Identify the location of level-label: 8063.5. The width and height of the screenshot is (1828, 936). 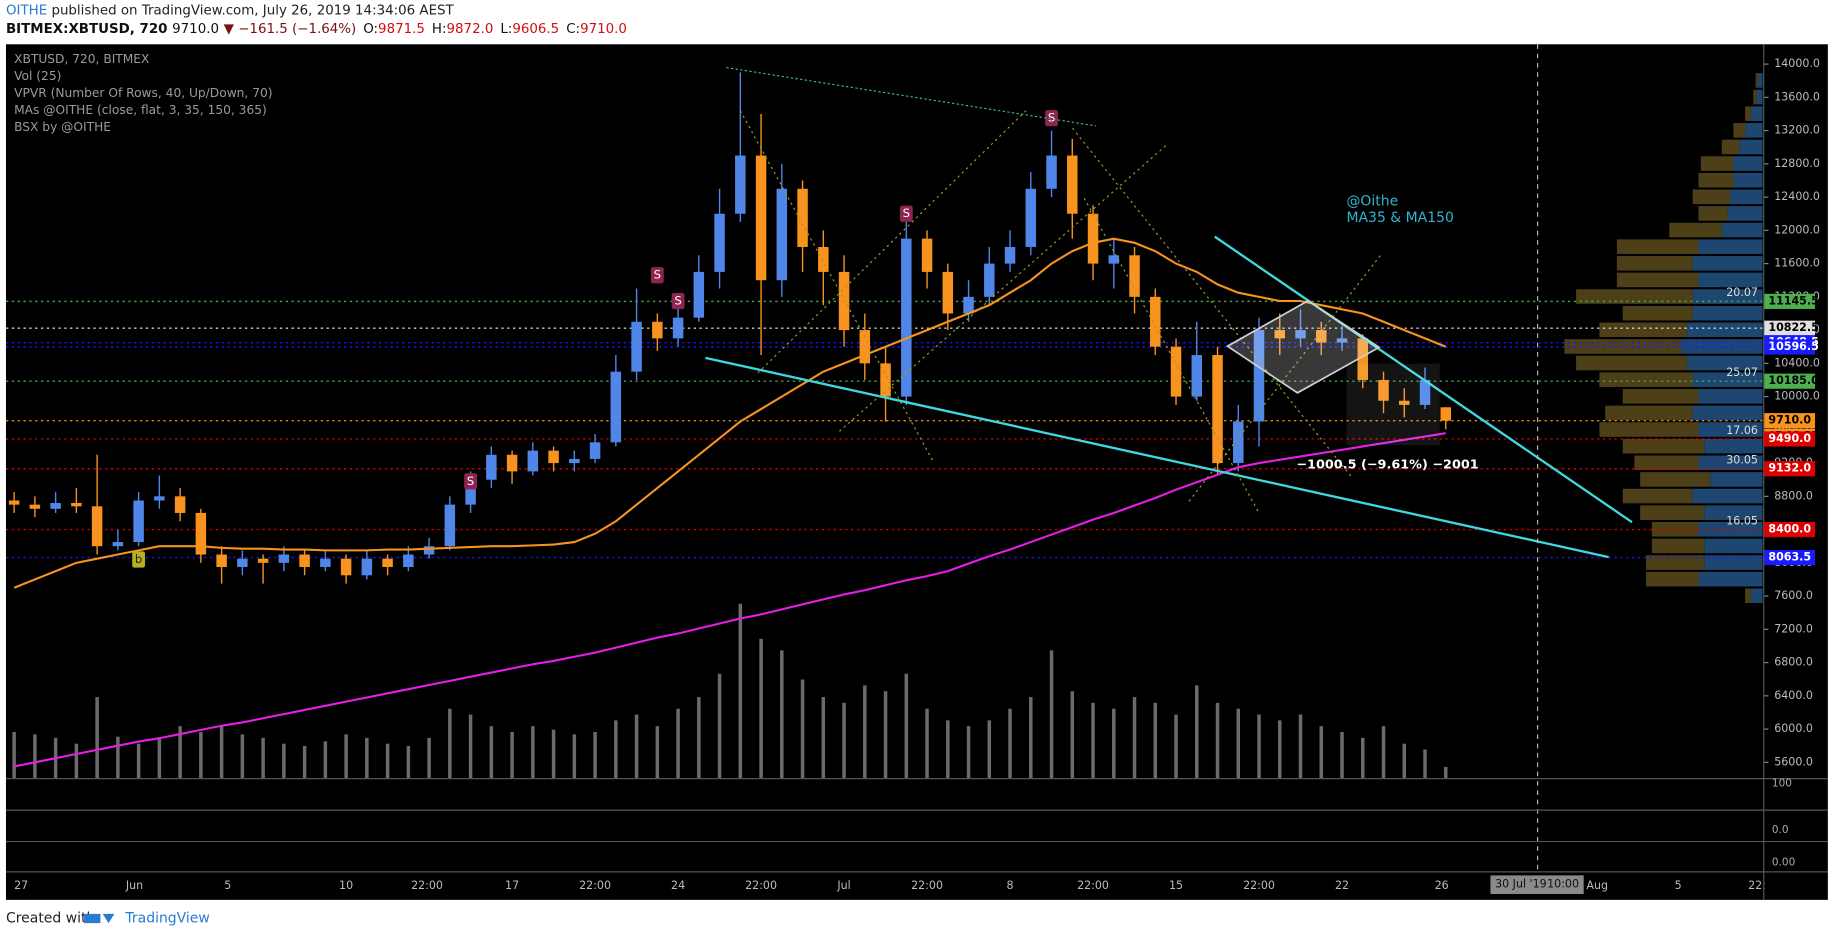
(1789, 557).